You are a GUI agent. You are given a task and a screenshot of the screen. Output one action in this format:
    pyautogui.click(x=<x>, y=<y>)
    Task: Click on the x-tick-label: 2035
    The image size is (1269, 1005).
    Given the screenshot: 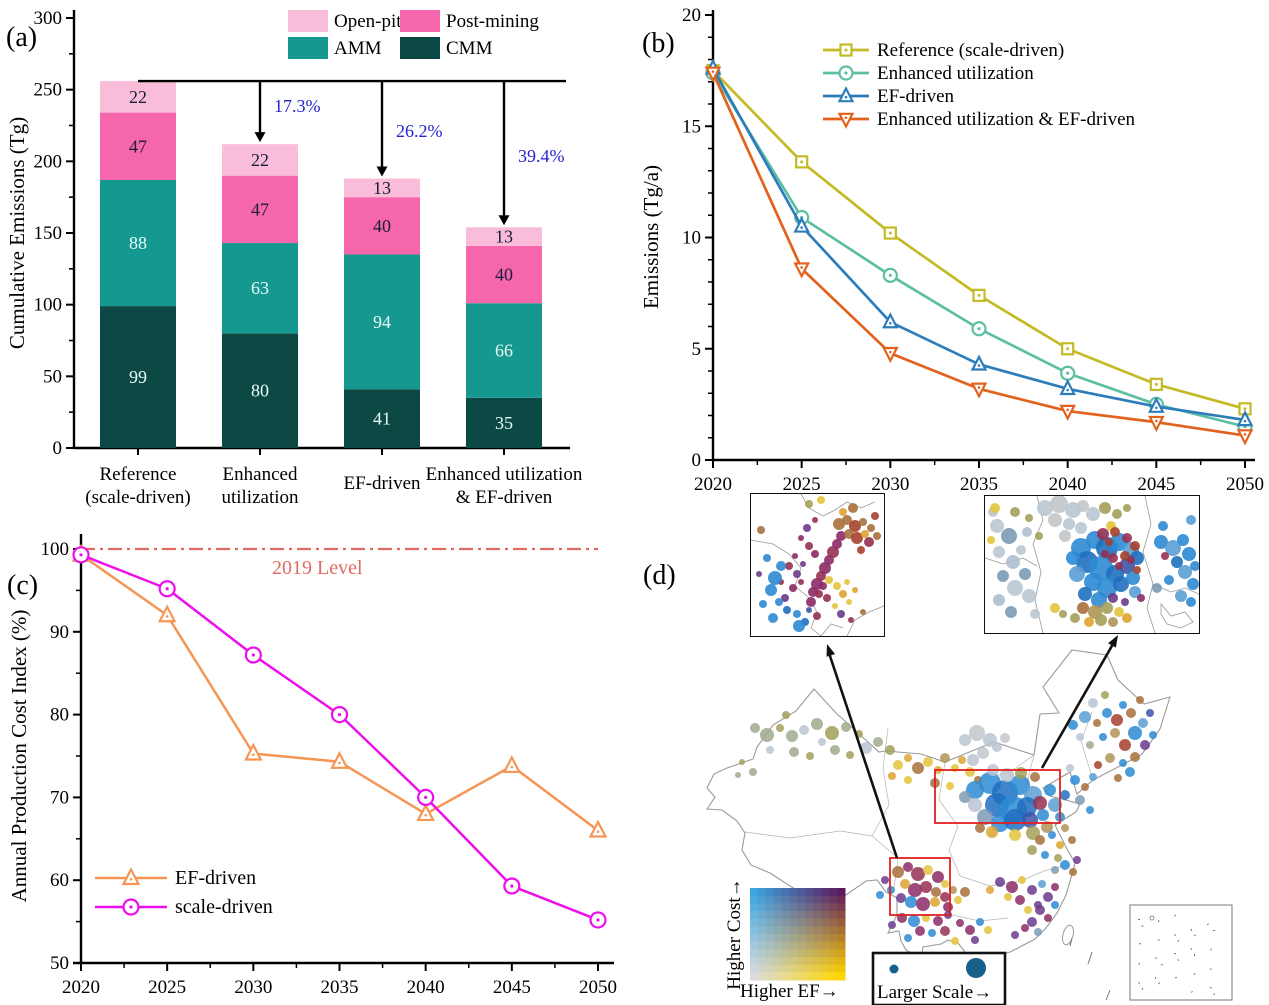 What is the action you would take?
    pyautogui.click(x=340, y=987)
    